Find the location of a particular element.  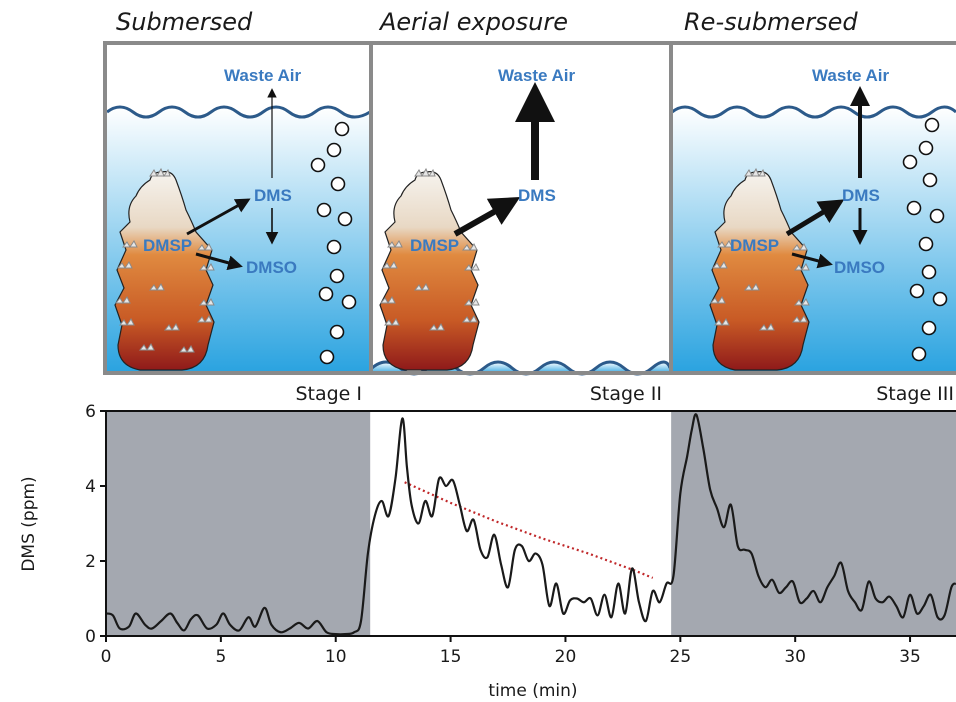

x-tick-label: 25 is located at coordinates (681, 657).